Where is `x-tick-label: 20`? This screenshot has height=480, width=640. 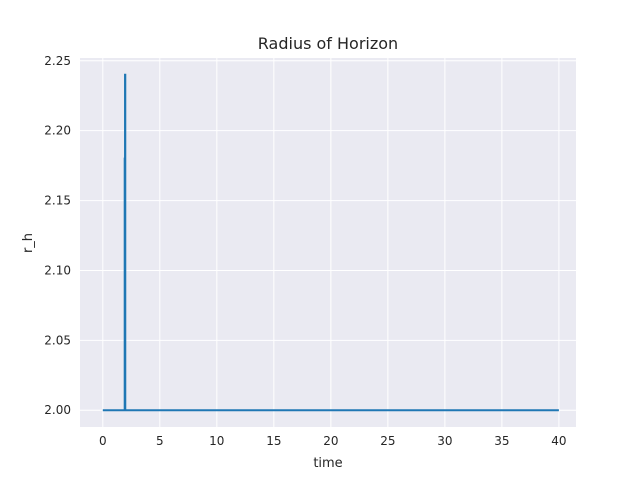
x-tick-label: 20 is located at coordinates (330, 441).